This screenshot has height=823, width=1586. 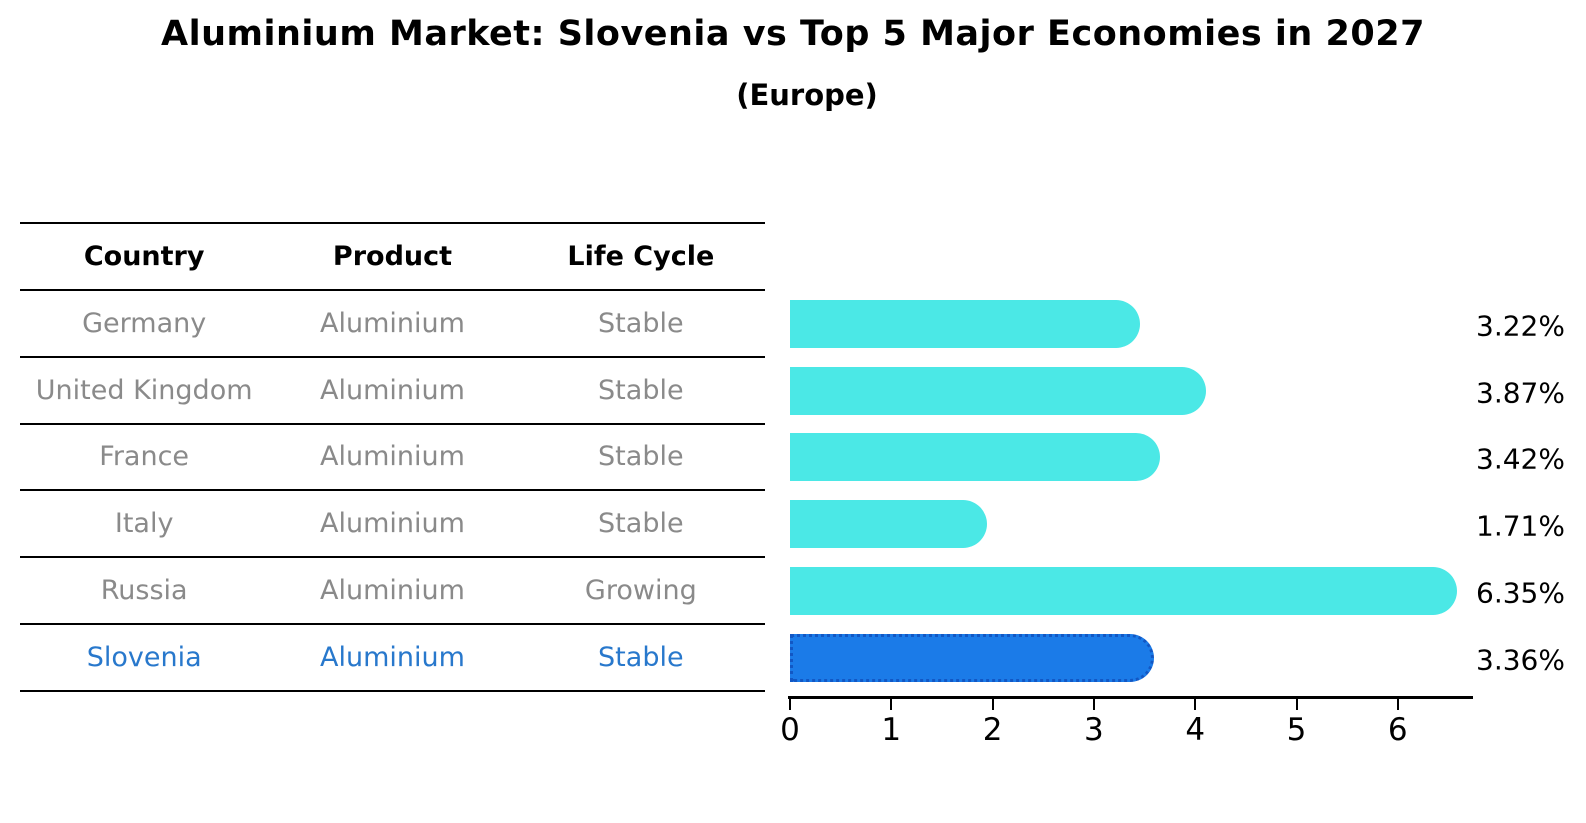 What do you see at coordinates (992, 730) in the screenshot?
I see `x-tick-label: 2` at bounding box center [992, 730].